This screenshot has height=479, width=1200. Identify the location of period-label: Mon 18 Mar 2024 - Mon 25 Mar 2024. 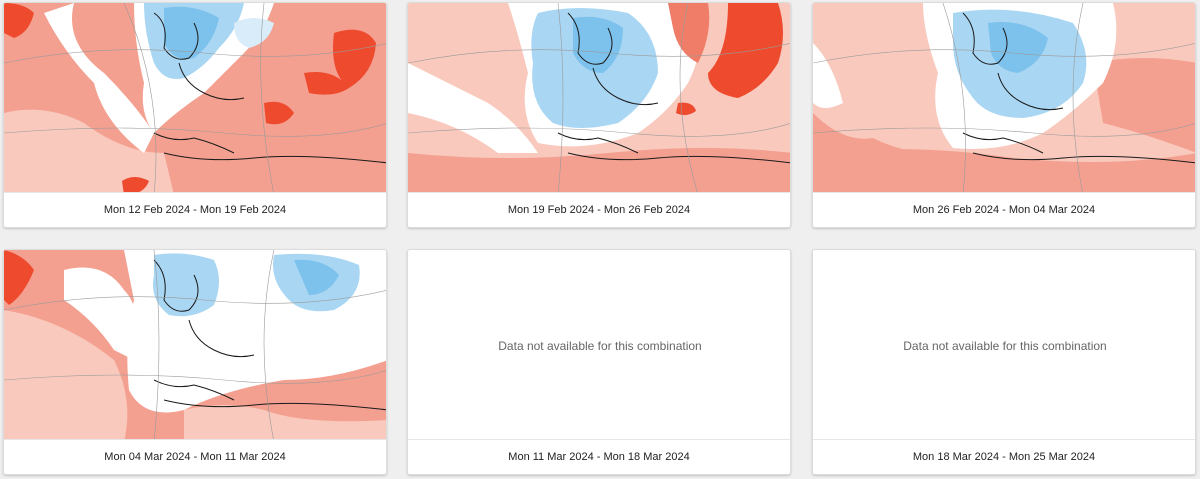
(1004, 456).